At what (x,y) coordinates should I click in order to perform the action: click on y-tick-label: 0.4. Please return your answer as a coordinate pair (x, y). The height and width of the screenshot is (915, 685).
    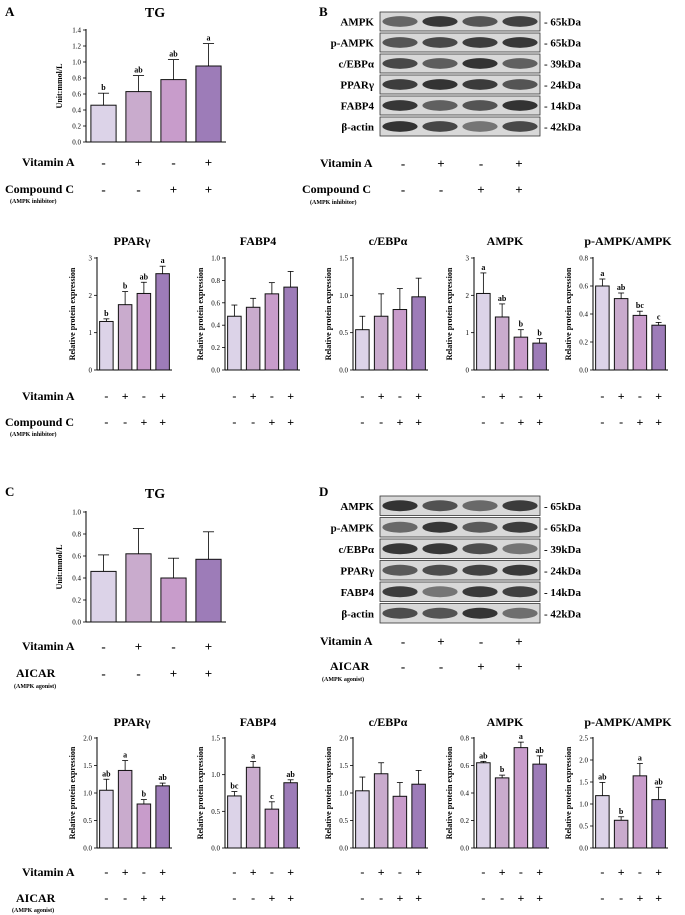
    Looking at the image, I should click on (76, 579).